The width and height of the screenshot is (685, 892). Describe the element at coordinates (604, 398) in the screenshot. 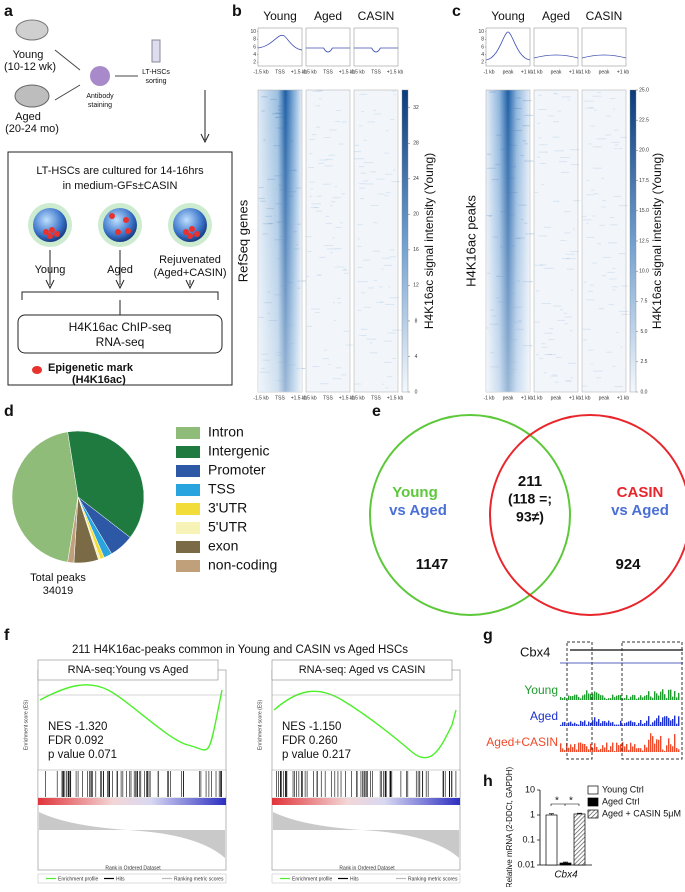

I see `heatmap-axis-label: peak` at that location.